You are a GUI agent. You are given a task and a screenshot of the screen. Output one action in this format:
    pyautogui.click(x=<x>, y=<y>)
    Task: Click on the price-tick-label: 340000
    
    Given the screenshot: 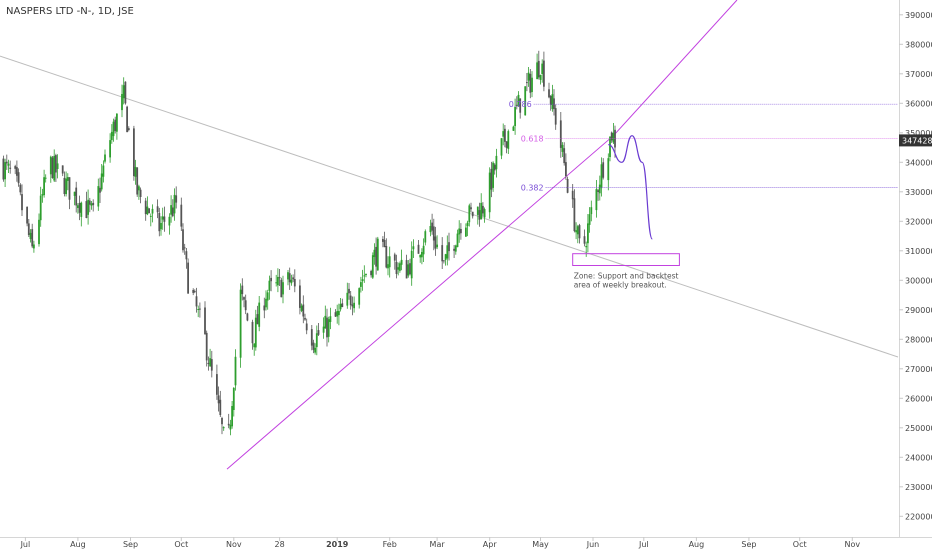 What is the action you would take?
    pyautogui.click(x=918, y=162)
    